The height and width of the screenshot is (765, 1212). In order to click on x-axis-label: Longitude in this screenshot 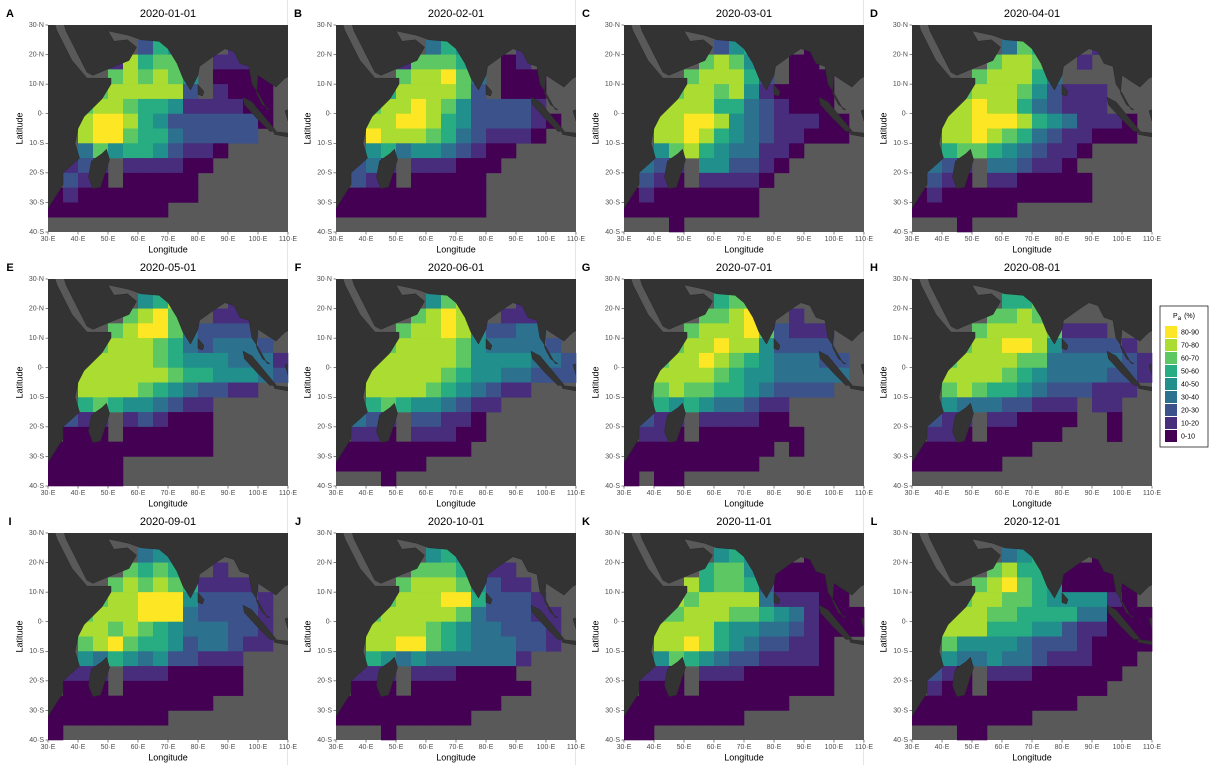, I will do `click(168, 503)`.